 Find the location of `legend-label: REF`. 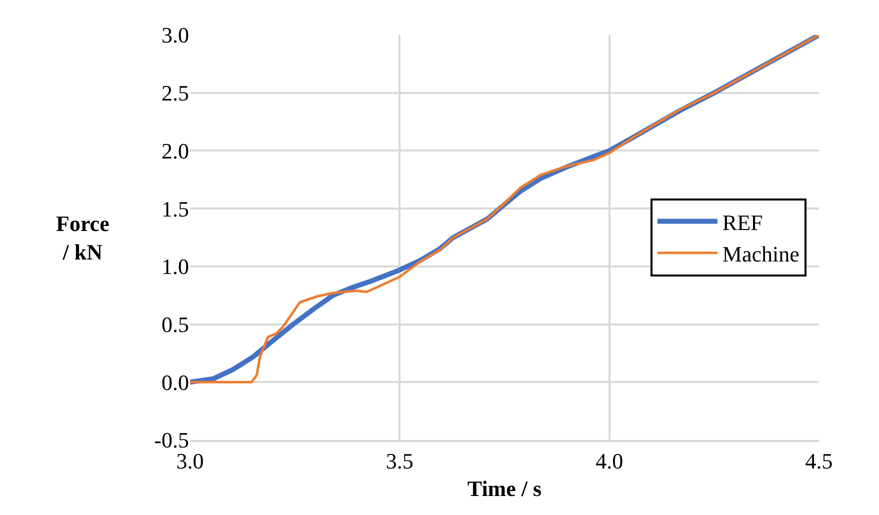

legend-label: REF is located at coordinates (742, 222).